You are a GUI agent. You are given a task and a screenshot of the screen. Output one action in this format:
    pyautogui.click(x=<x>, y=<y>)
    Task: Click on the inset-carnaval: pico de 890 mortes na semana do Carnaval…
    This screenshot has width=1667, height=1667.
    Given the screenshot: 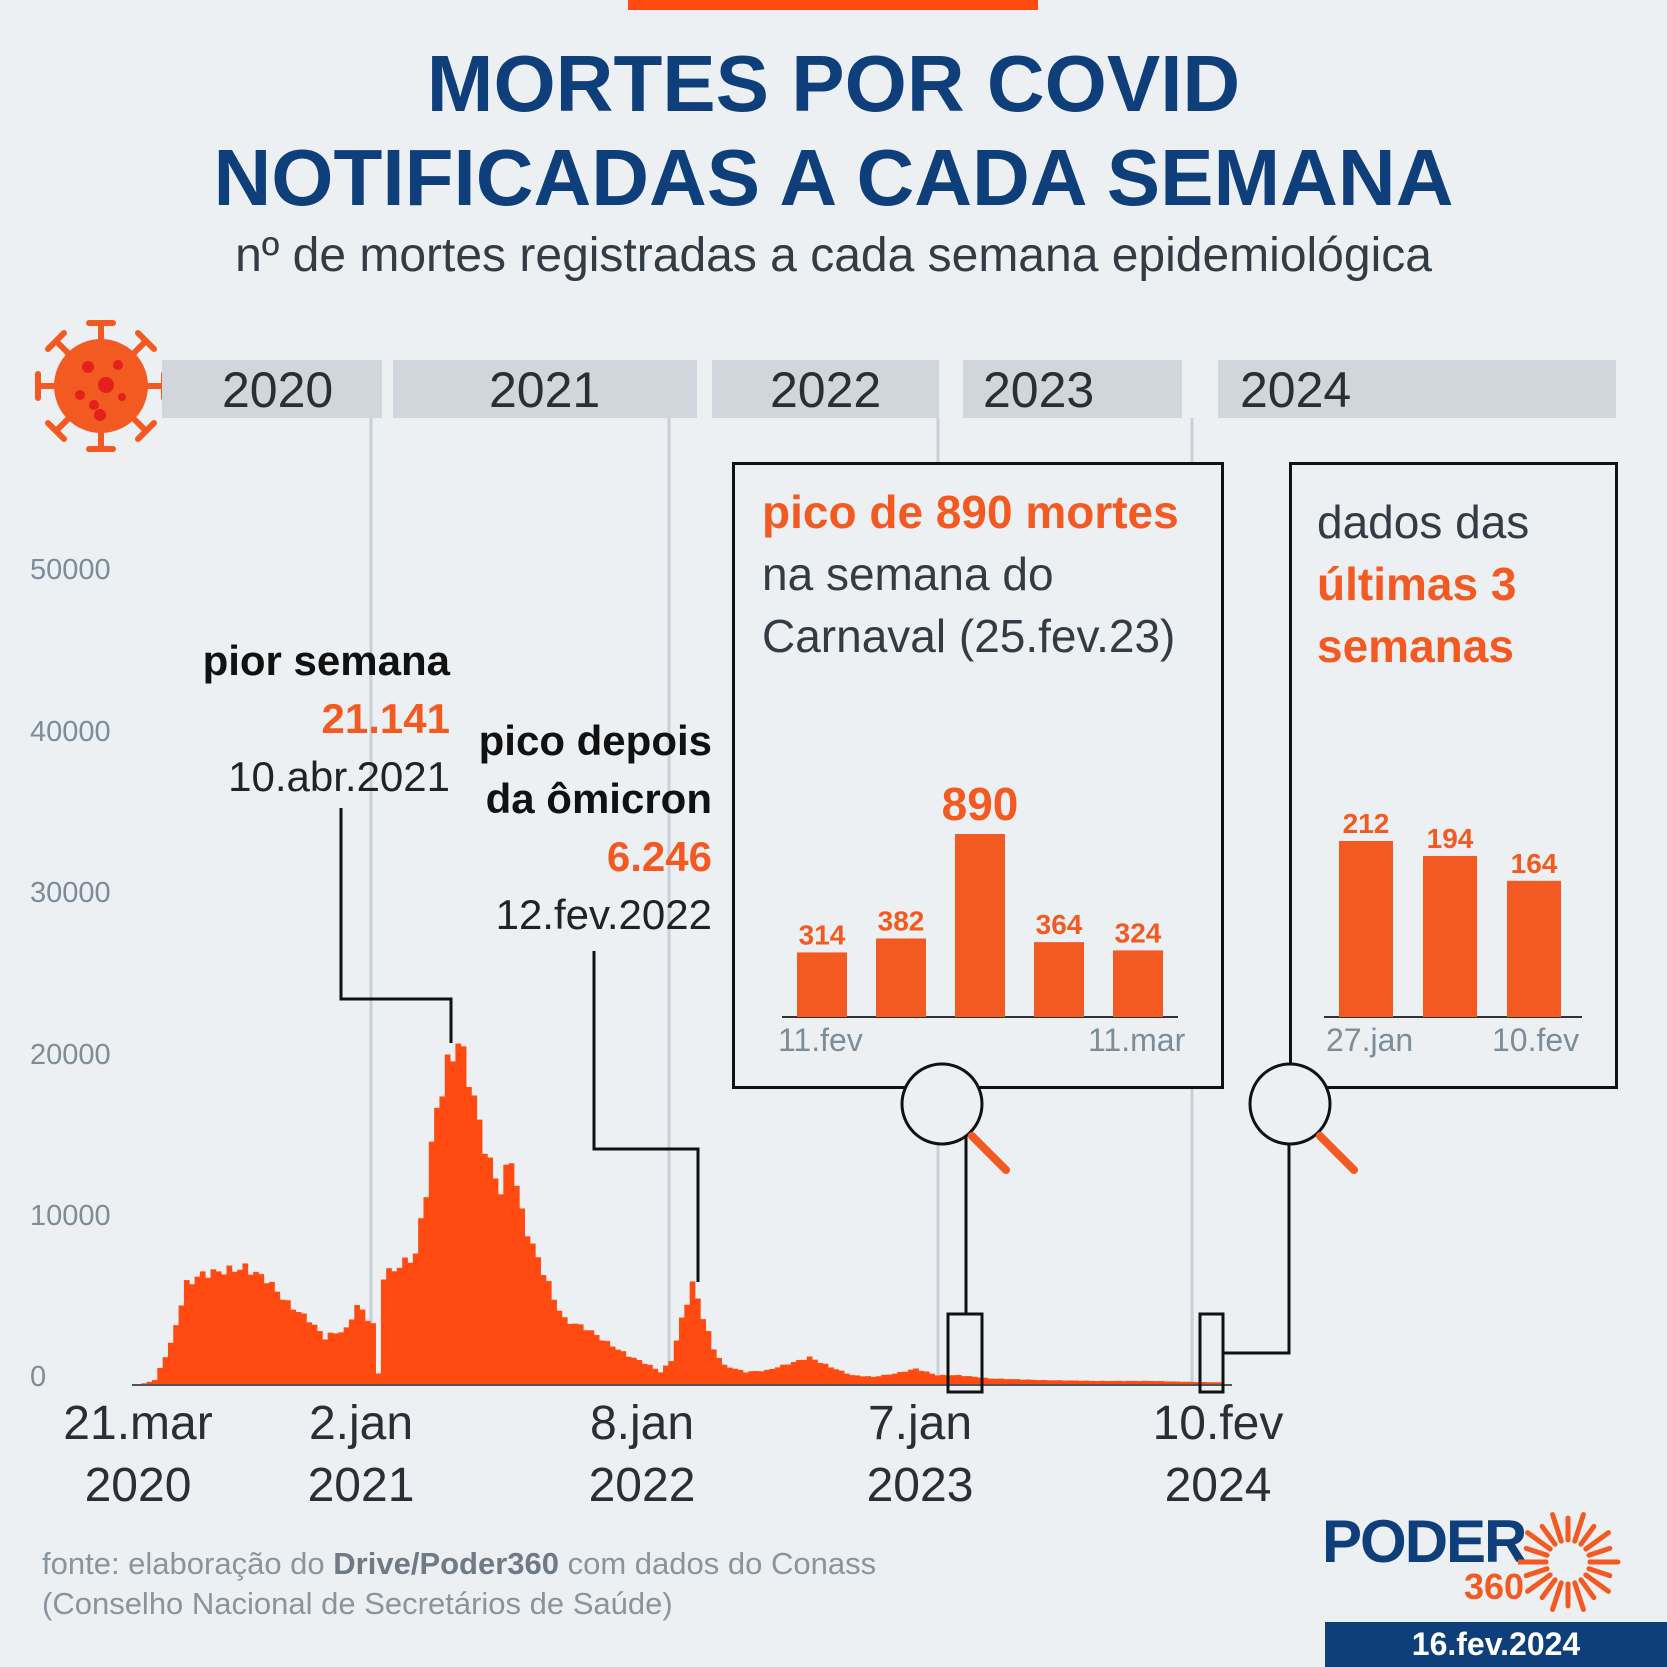 What is the action you would take?
    pyautogui.click(x=978, y=775)
    